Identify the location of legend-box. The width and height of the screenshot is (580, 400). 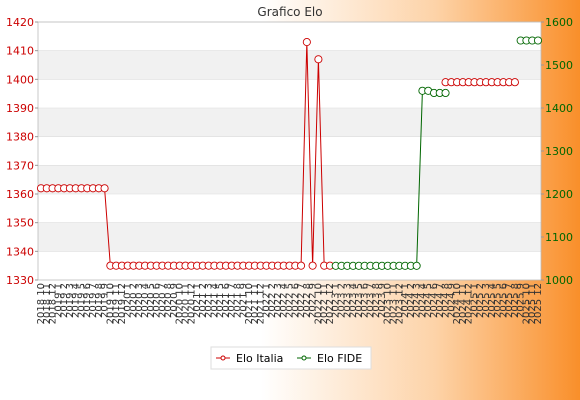
(291, 358).